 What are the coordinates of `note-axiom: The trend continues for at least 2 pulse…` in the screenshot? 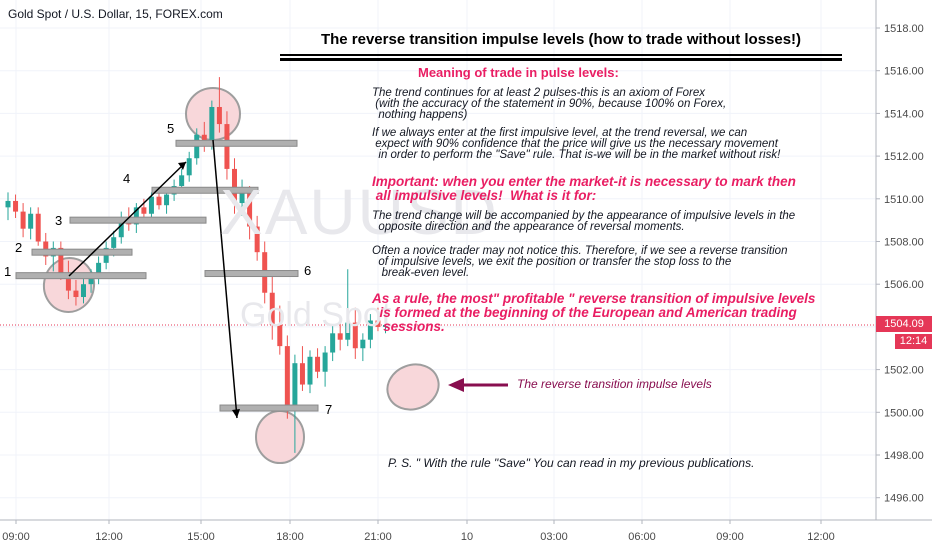 It's located at (549, 104).